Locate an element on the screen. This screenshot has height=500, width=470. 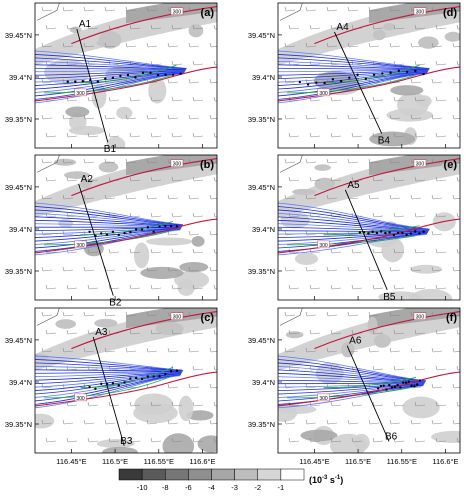
colorbar-cells is located at coordinates (211, 474).